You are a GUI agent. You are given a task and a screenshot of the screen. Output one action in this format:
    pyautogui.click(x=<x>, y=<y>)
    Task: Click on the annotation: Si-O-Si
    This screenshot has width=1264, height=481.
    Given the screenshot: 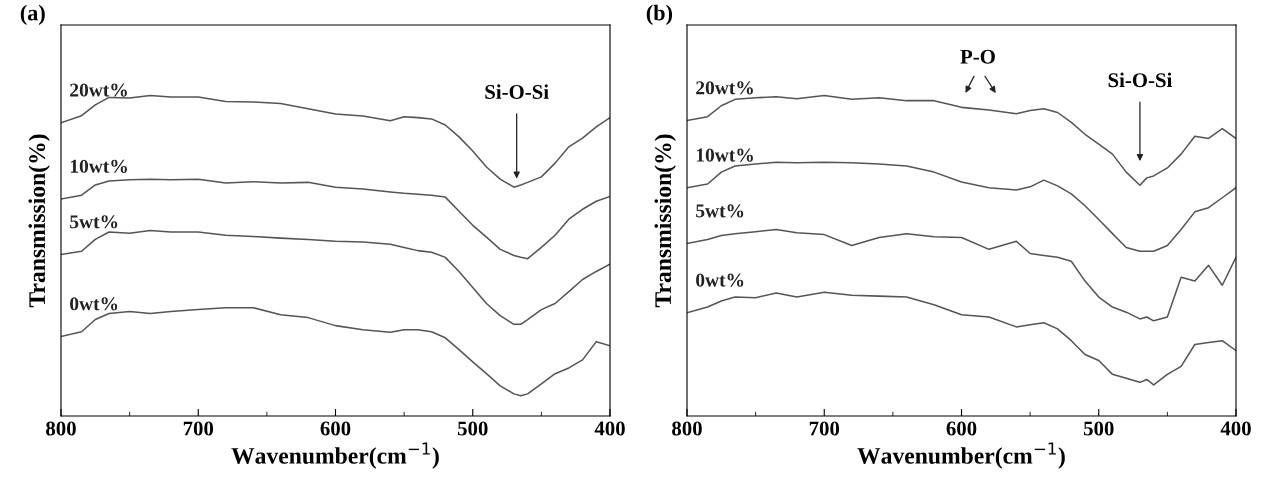 What is the action you would take?
    pyautogui.click(x=517, y=91)
    